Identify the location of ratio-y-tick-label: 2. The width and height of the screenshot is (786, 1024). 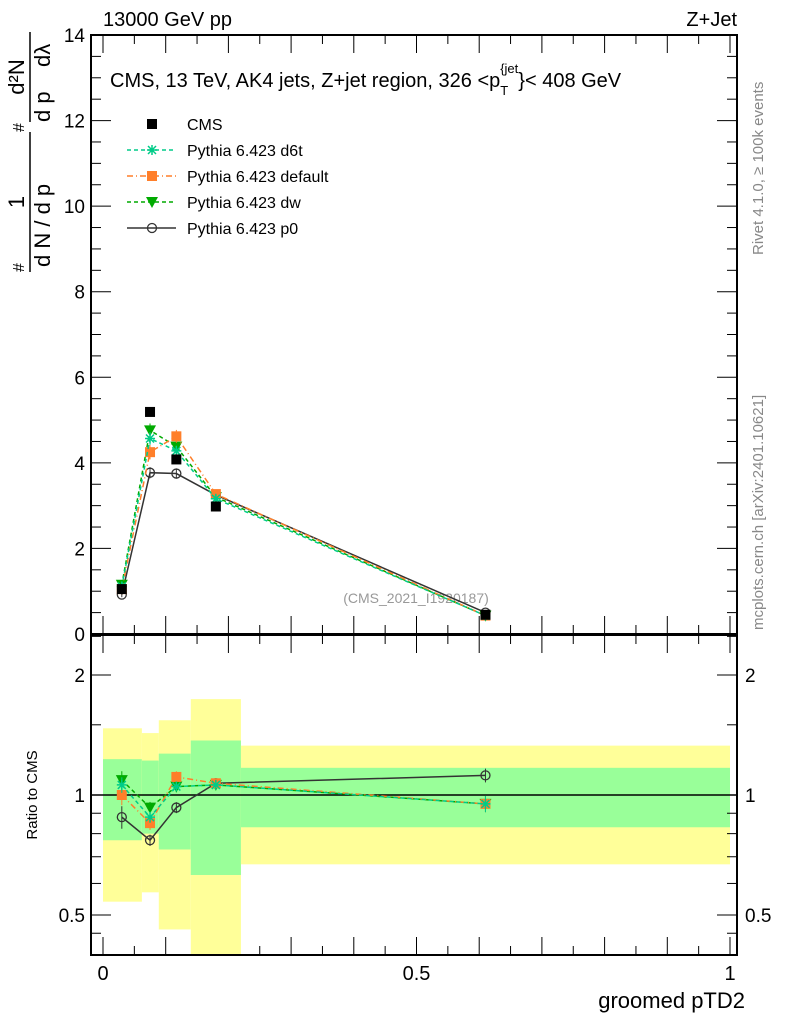
(79, 676).